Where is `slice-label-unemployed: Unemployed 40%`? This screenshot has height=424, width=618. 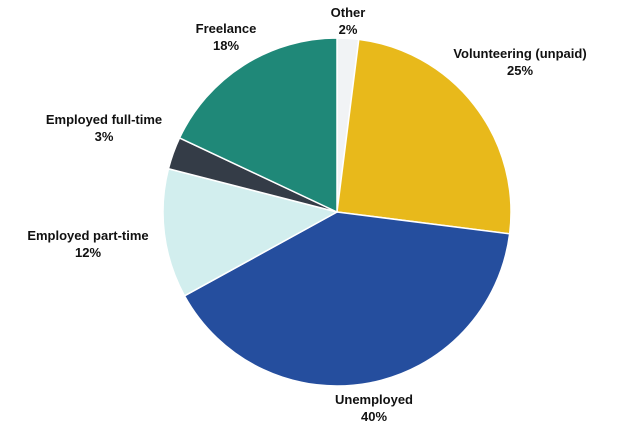
slice-label-unemployed: Unemployed 40% is located at coordinates (374, 408).